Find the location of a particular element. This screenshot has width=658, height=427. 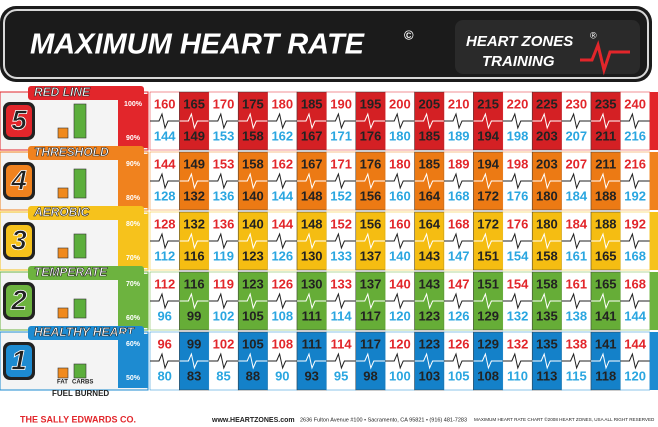

bottom-value: 156 is located at coordinates (371, 195).